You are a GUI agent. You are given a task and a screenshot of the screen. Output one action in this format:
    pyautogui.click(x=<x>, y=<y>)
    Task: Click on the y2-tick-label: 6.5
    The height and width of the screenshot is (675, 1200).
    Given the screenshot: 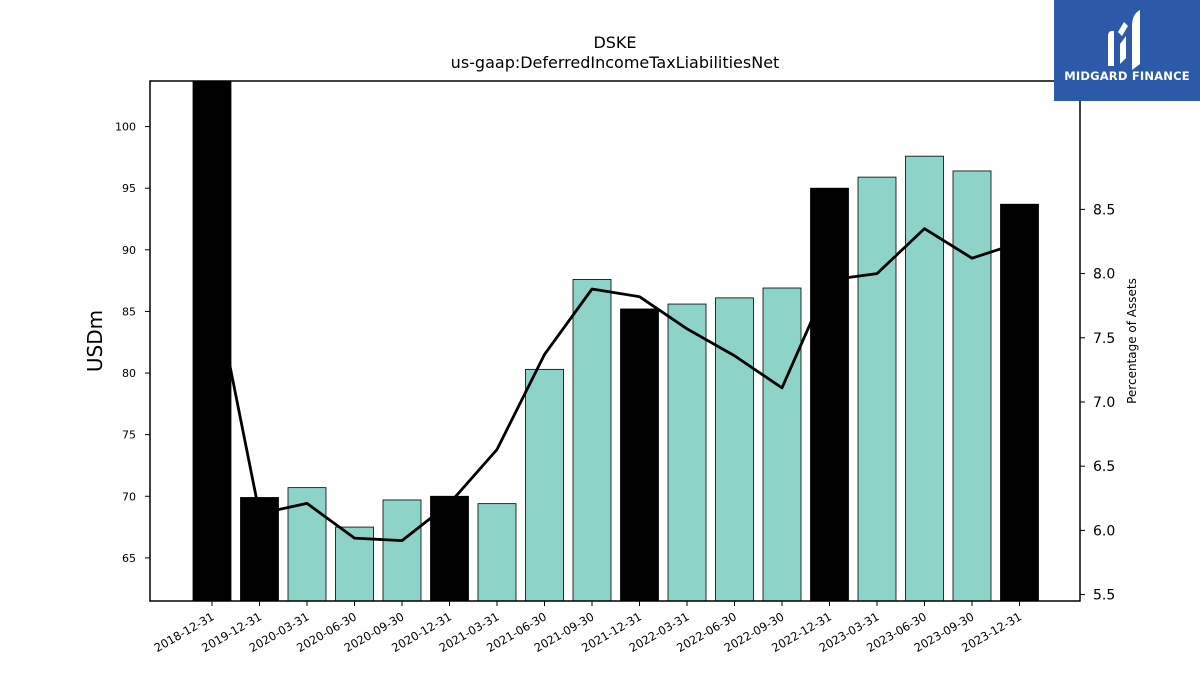 What is the action you would take?
    pyautogui.click(x=1104, y=467)
    